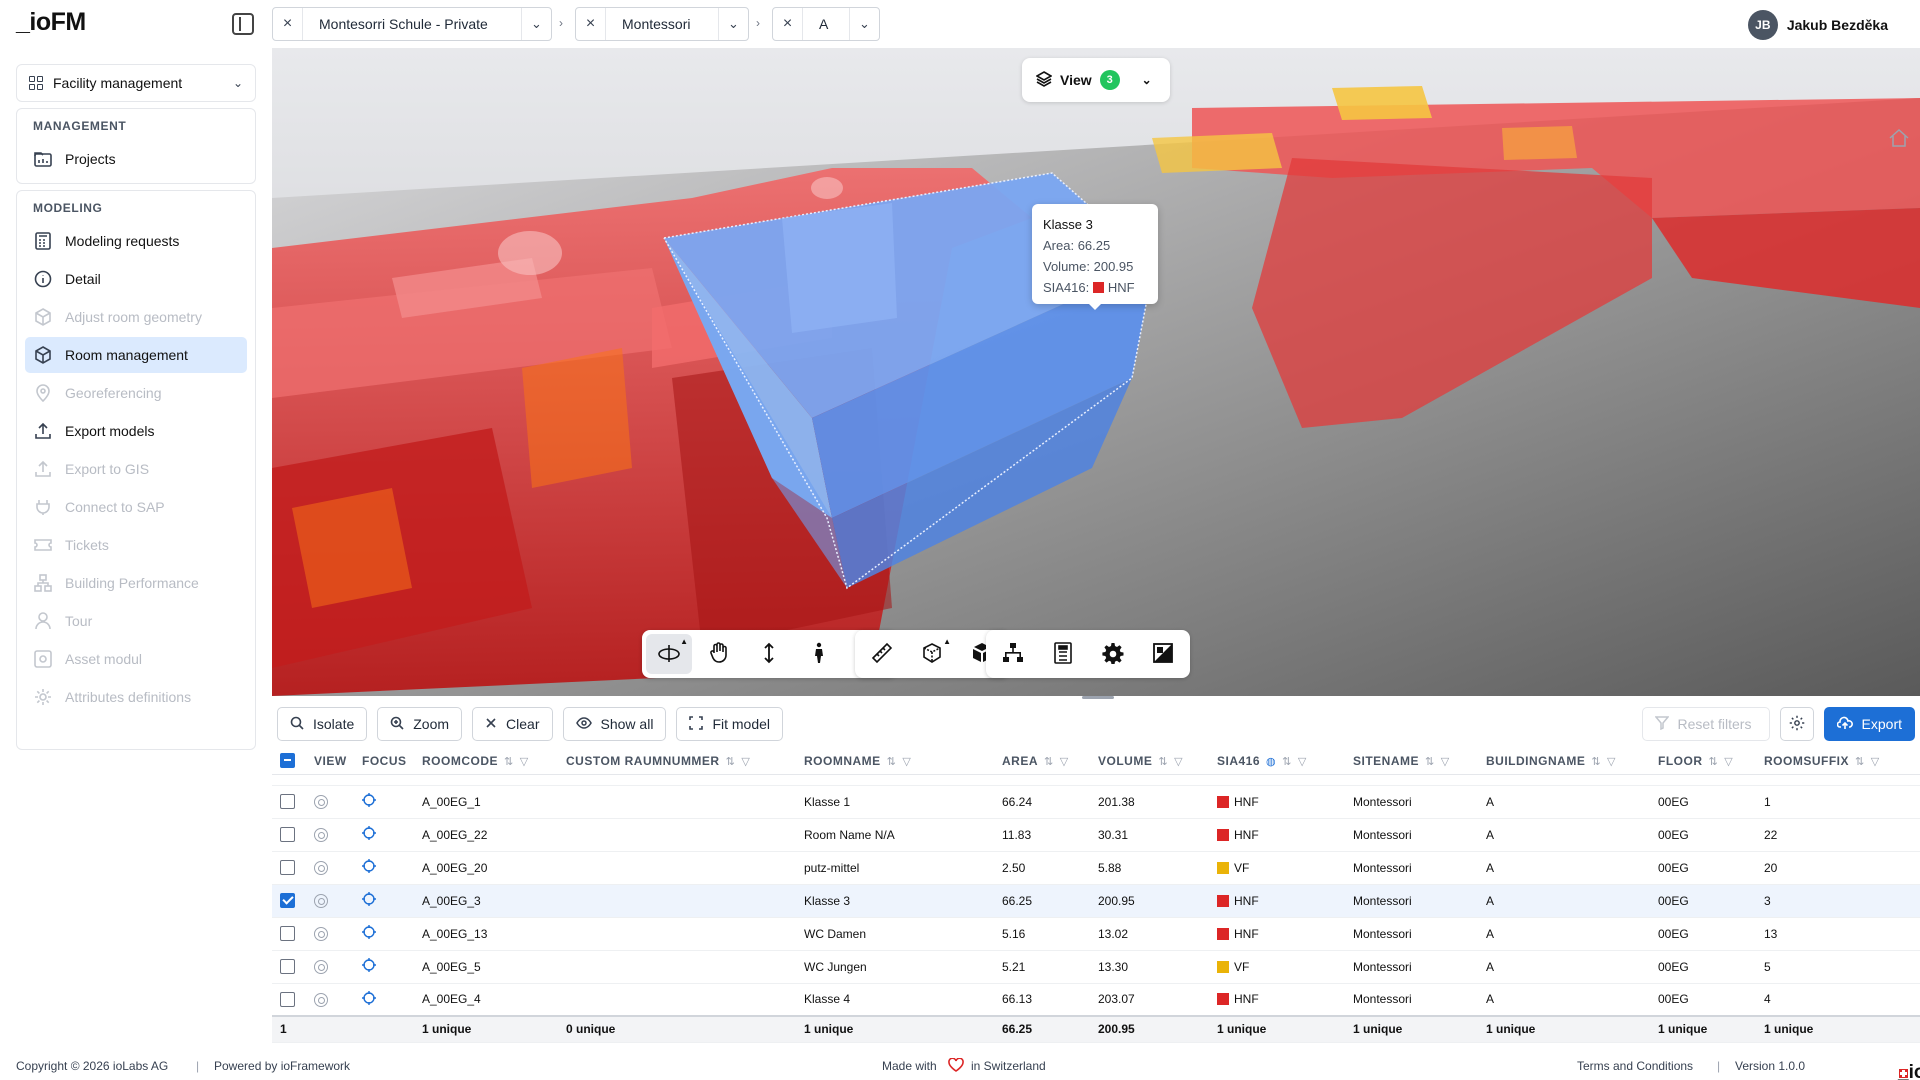 The height and width of the screenshot is (1080, 1920). Describe the element at coordinates (719, 654) in the screenshot. I see `pan-tool` at that location.